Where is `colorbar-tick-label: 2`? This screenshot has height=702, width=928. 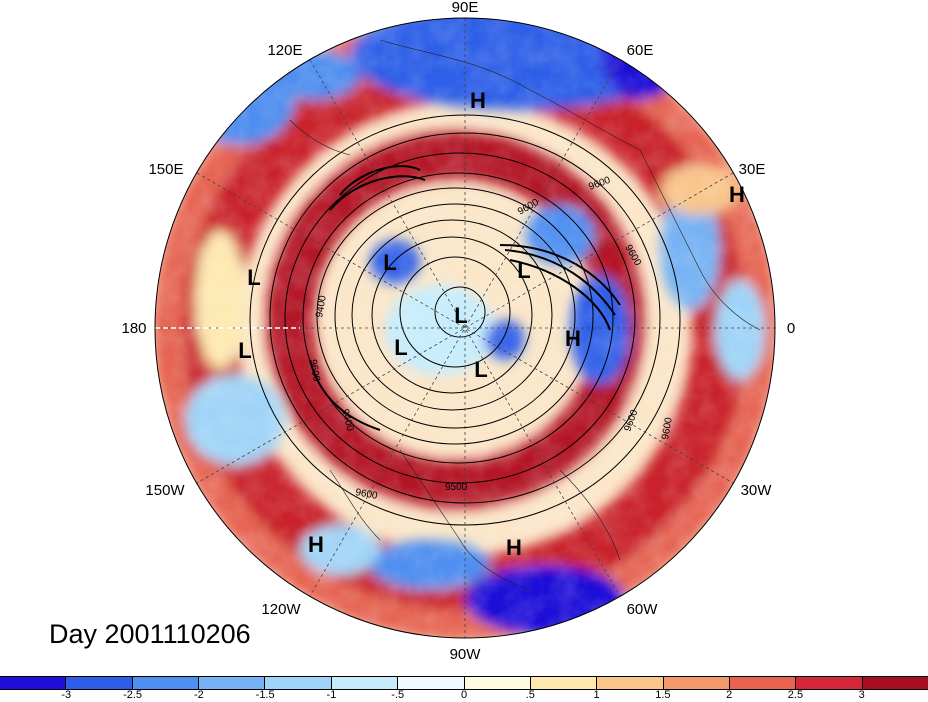
colorbar-tick-label: 2 is located at coordinates (729, 695).